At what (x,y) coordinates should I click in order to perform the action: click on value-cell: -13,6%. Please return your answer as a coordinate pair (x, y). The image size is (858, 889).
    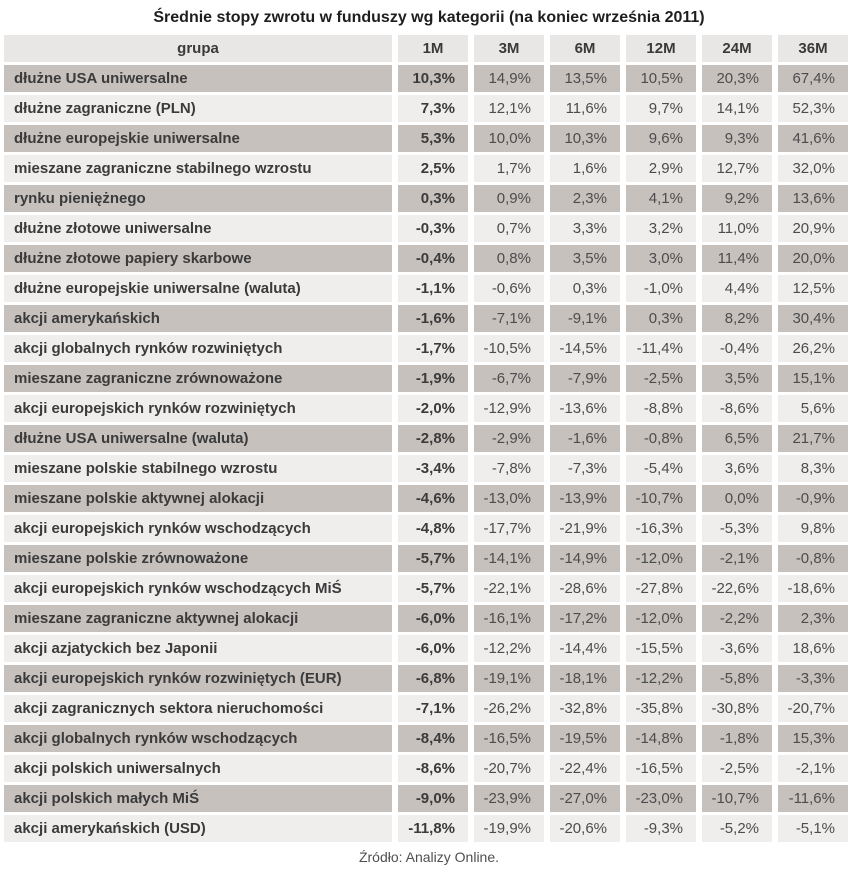
    Looking at the image, I should click on (585, 408).